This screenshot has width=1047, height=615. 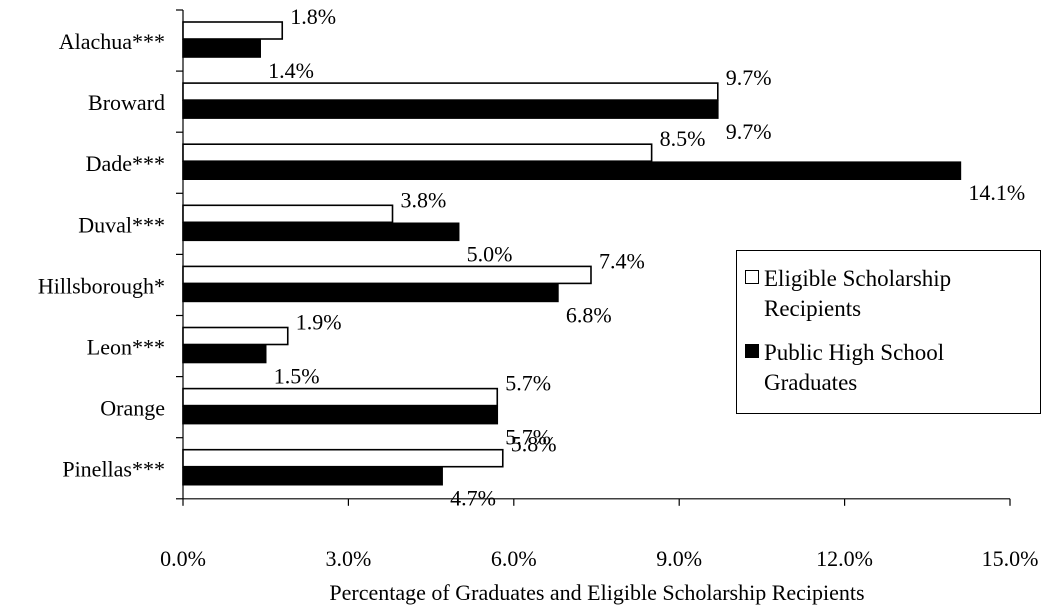 What do you see at coordinates (514, 558) in the screenshot?
I see `x-tick-label: 6.0%` at bounding box center [514, 558].